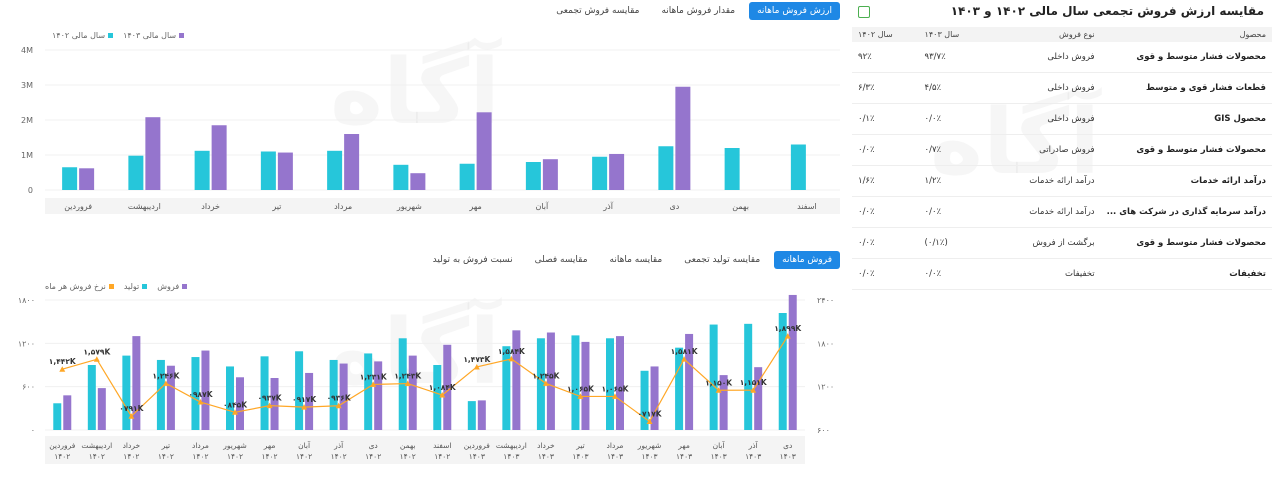  What do you see at coordinates (952, 243) in the screenshot?
I see `table-cell: (۰/۱٪)` at bounding box center [952, 243].